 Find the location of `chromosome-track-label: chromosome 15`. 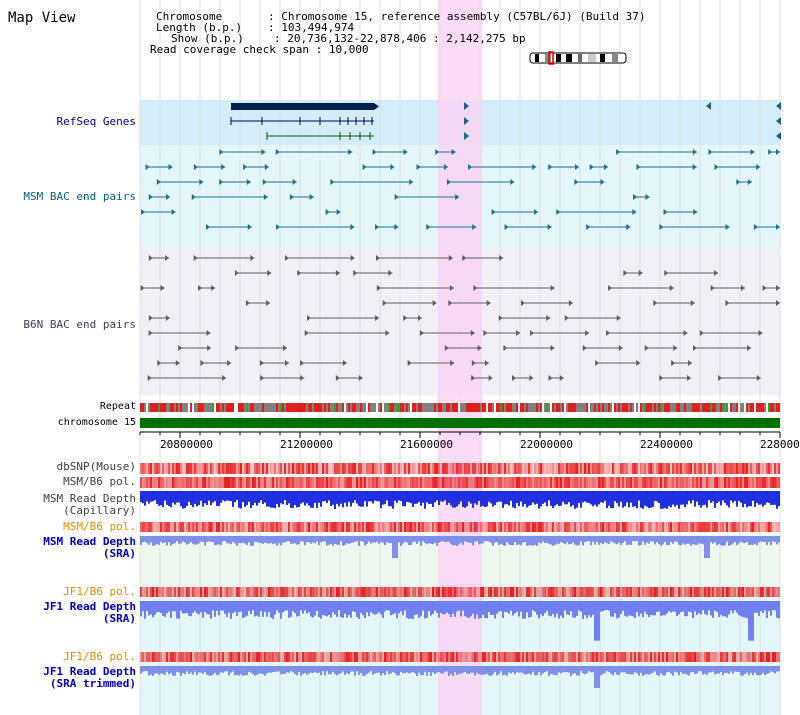

chromosome-track-label: chromosome 15 is located at coordinates (96, 422).